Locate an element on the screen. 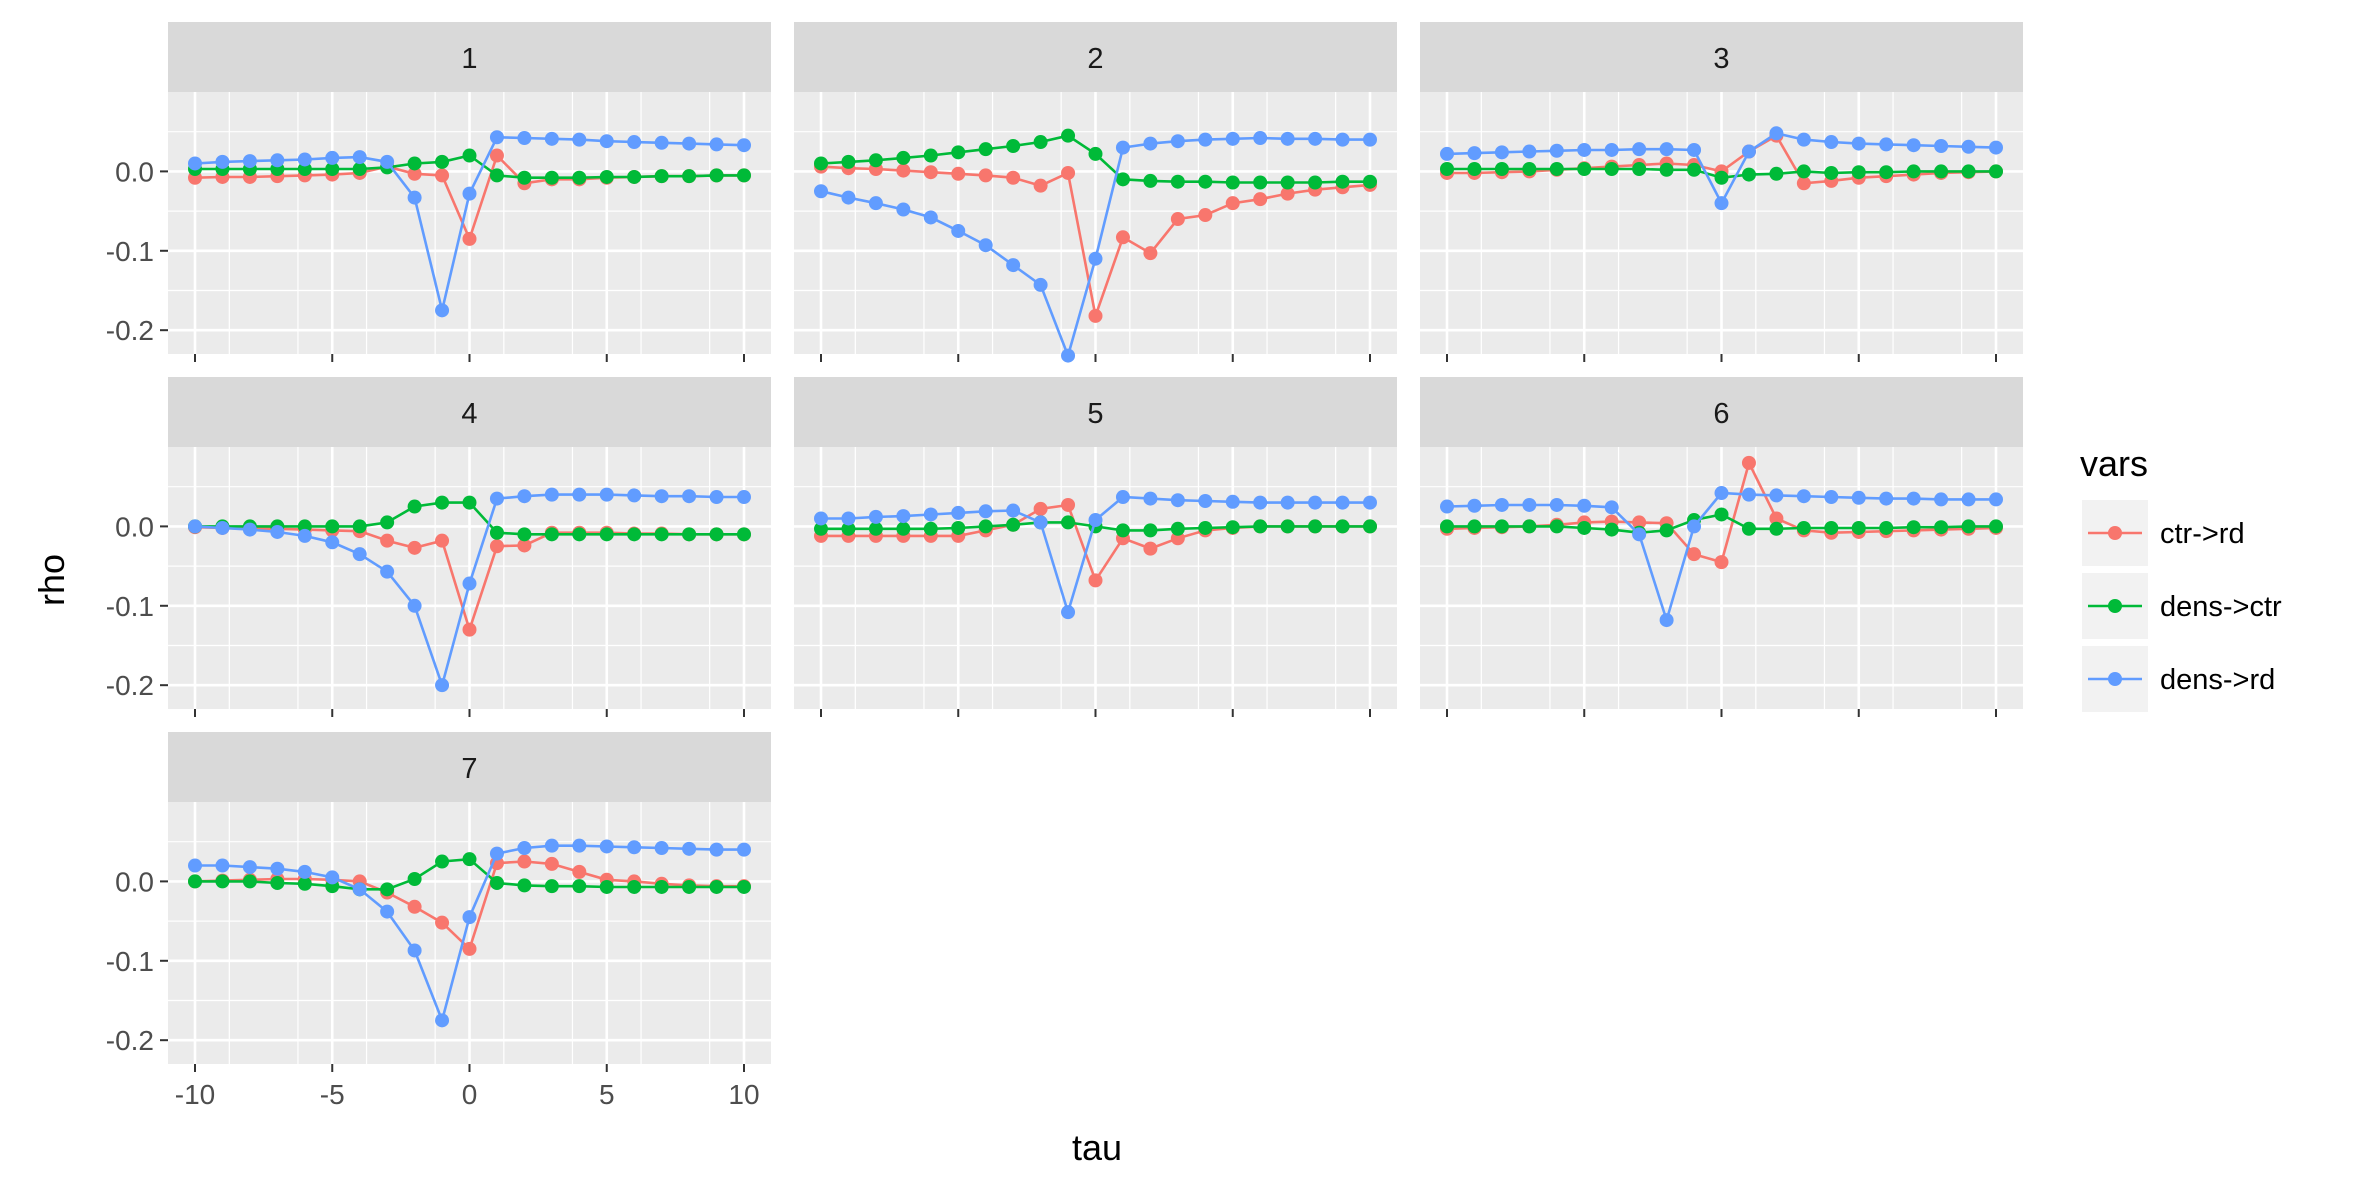 This screenshot has height=1186, width=2362. y-tick-label: 0.0 is located at coordinates (134, 171).